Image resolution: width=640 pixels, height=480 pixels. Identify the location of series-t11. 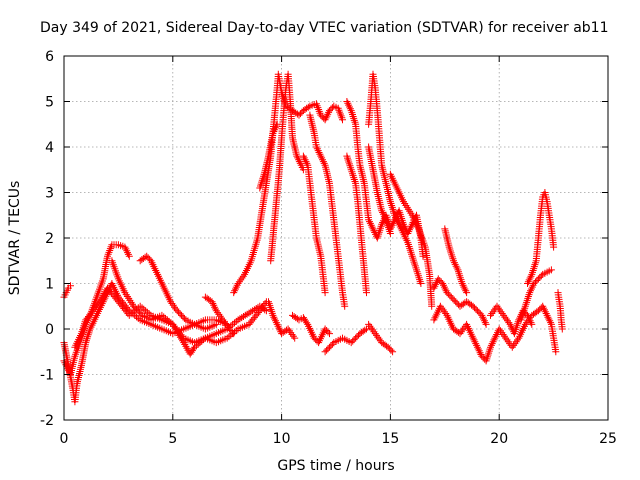
(314, 224).